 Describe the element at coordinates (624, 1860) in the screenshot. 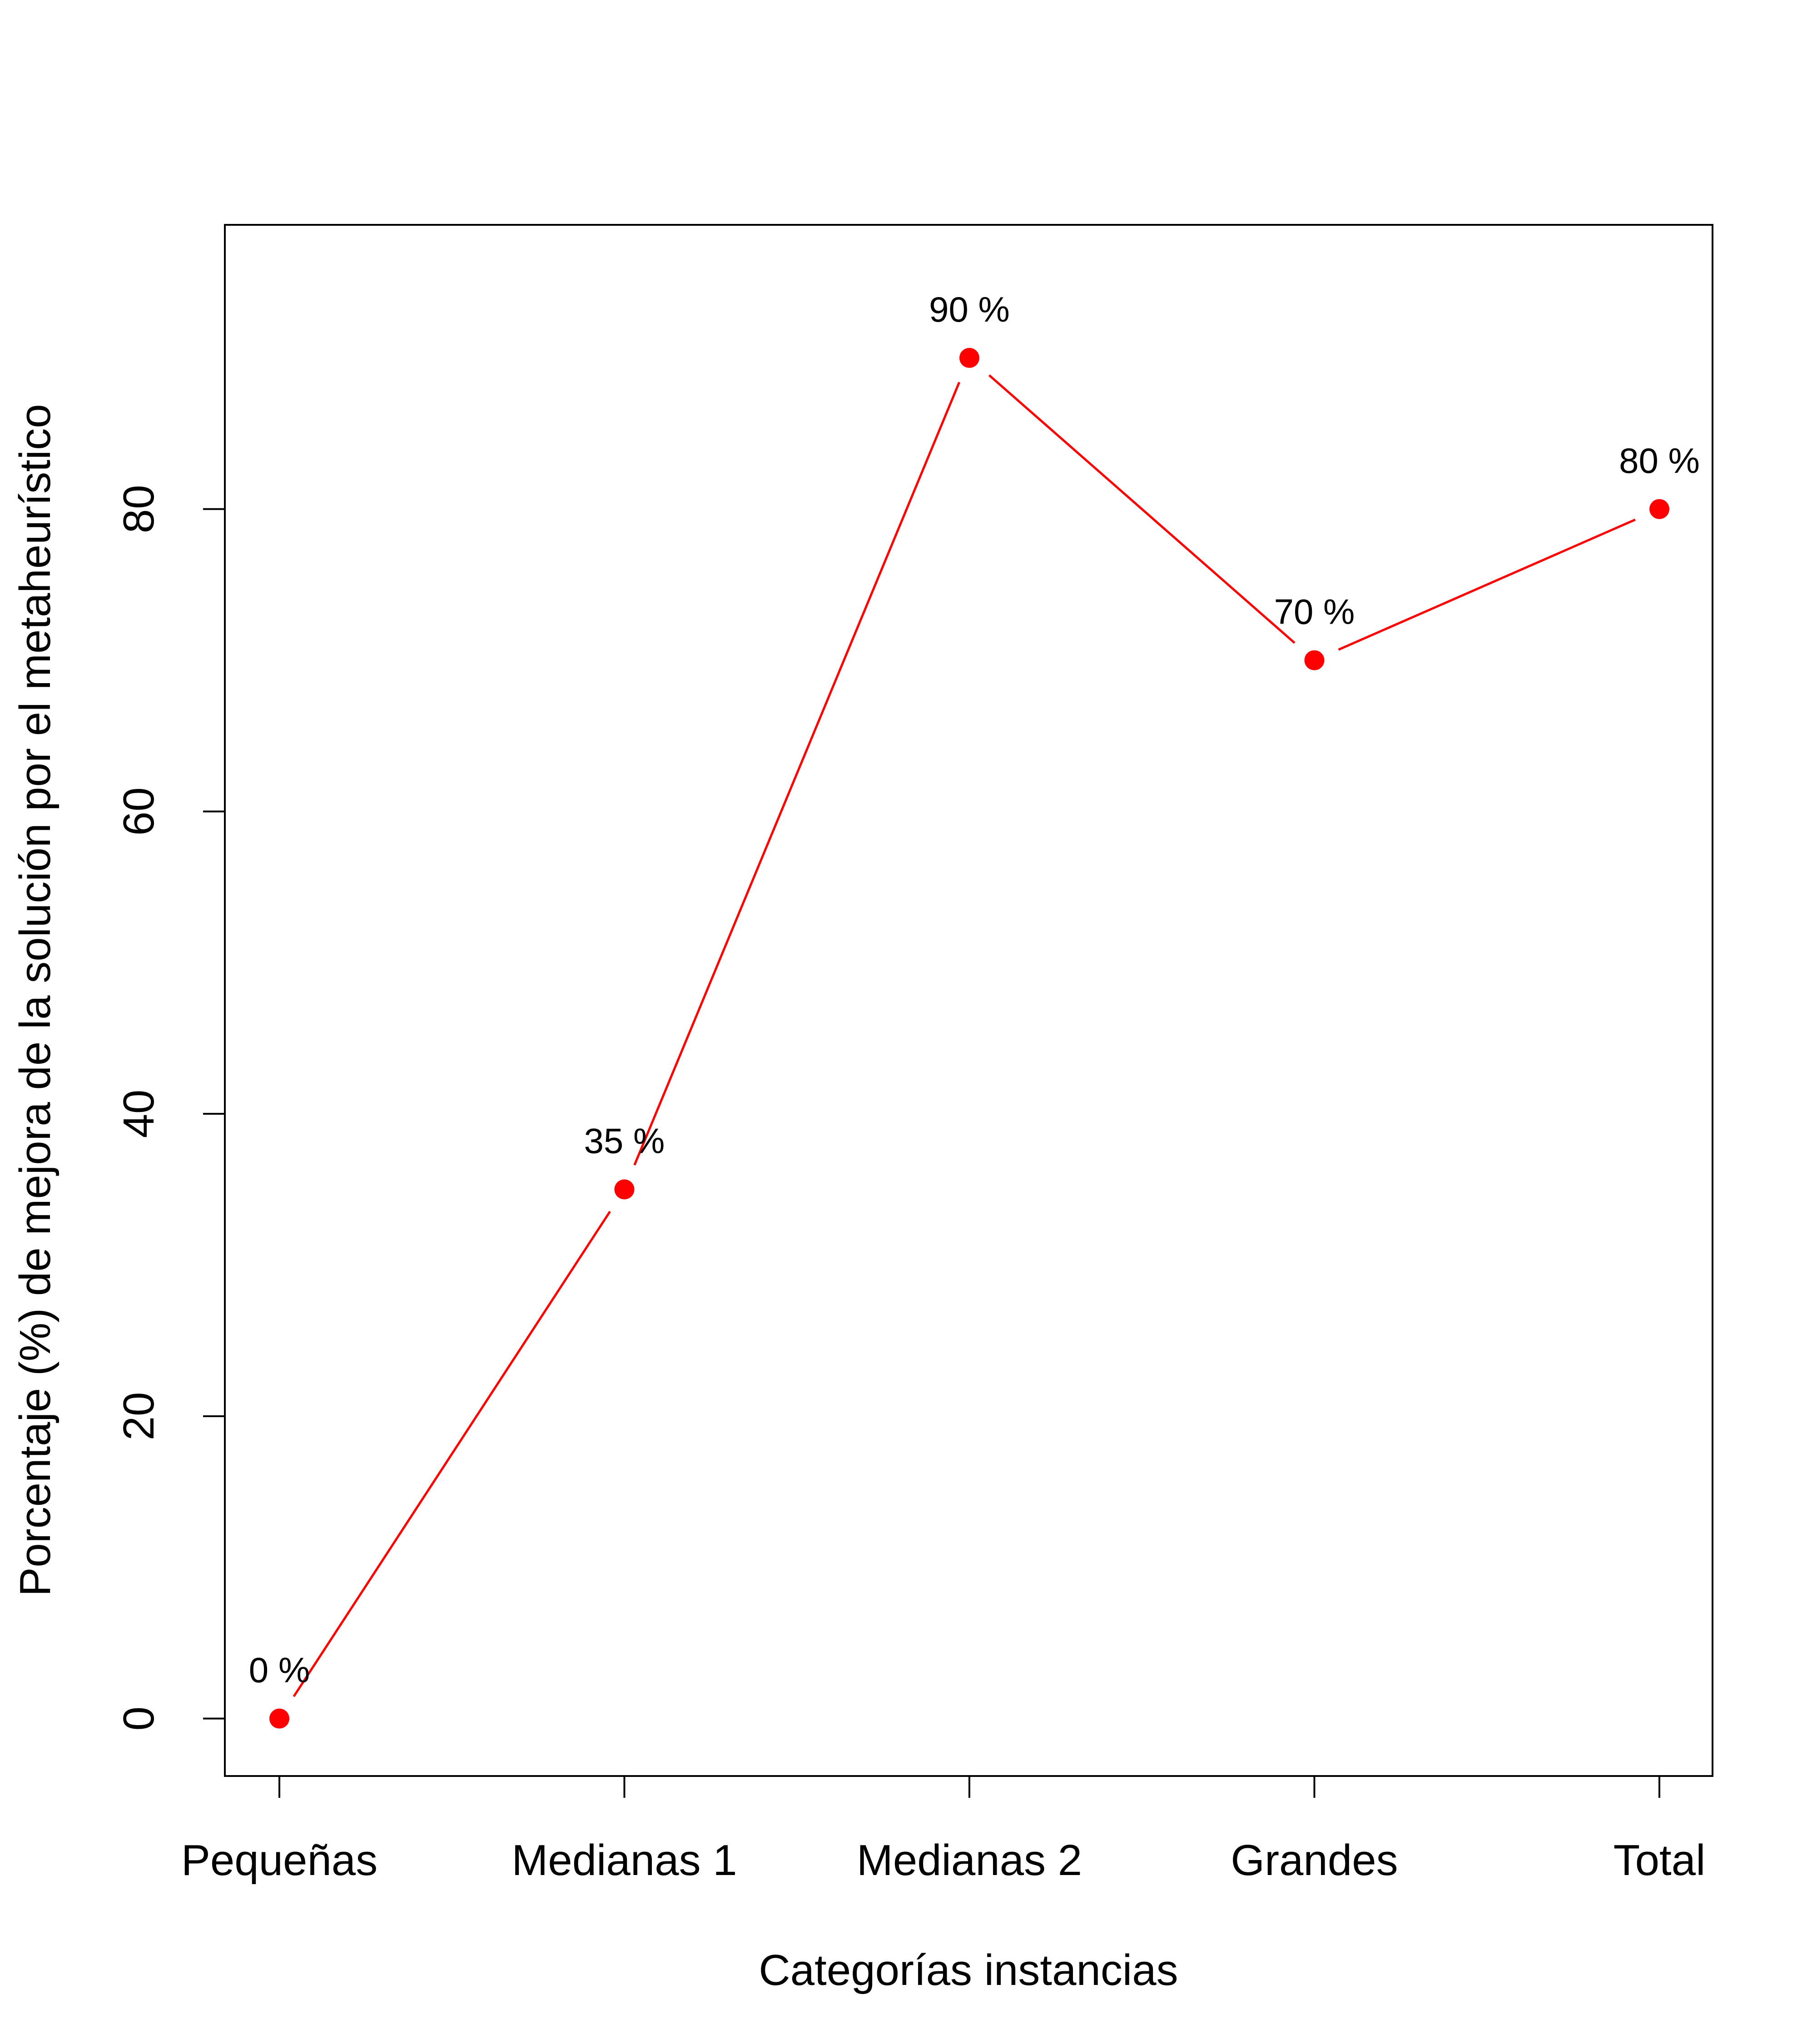

I see `x-tick-label: Medianas 1` at that location.